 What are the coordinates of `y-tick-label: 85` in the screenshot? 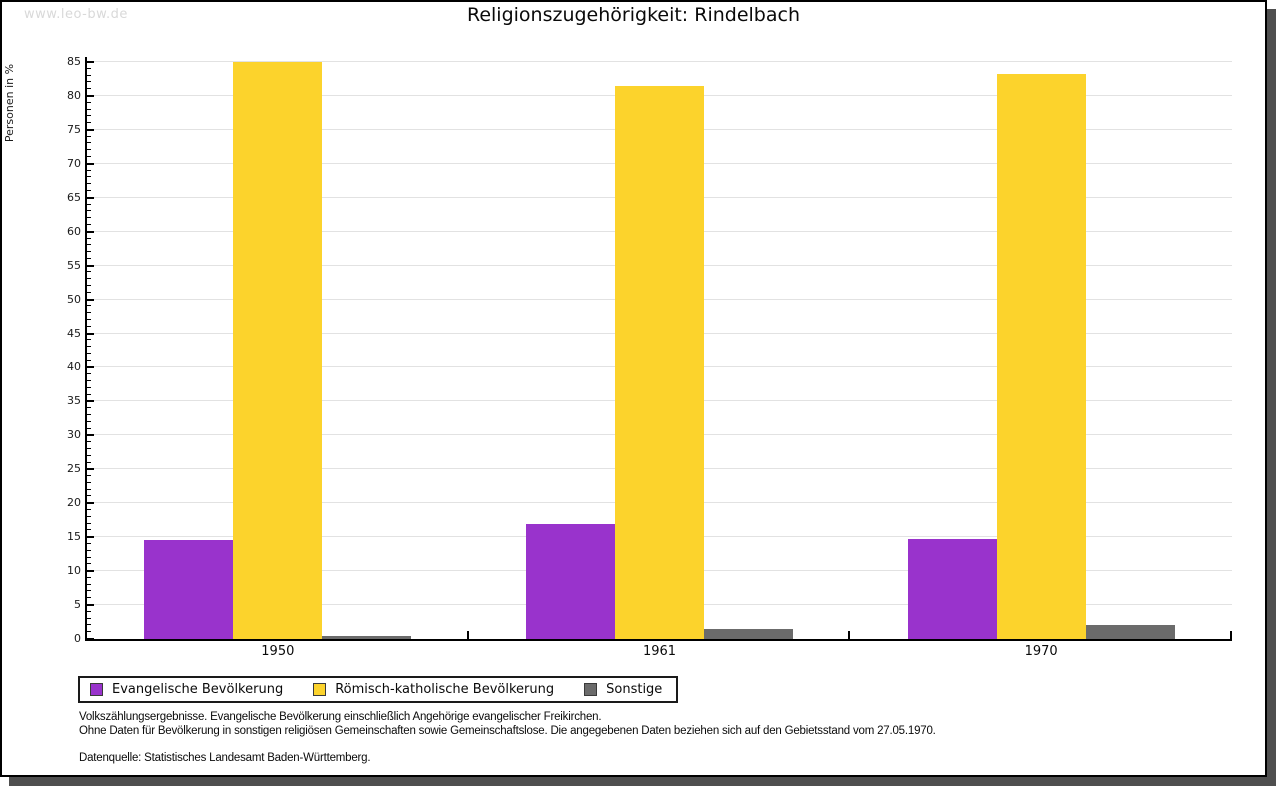 It's located at (74, 61).